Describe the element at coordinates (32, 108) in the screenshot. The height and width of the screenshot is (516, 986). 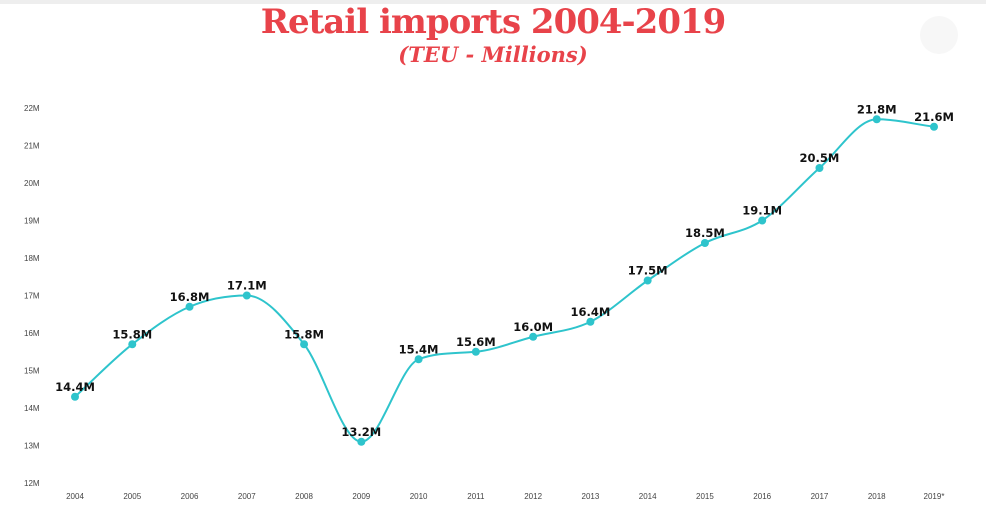
I see `y-tick-label: 22M` at that location.